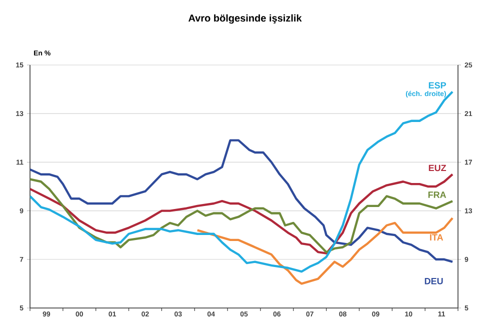 The width and height of the screenshot is (490, 332). Describe the element at coordinates (437, 237) in the screenshot. I see `series-label: ITA` at that location.